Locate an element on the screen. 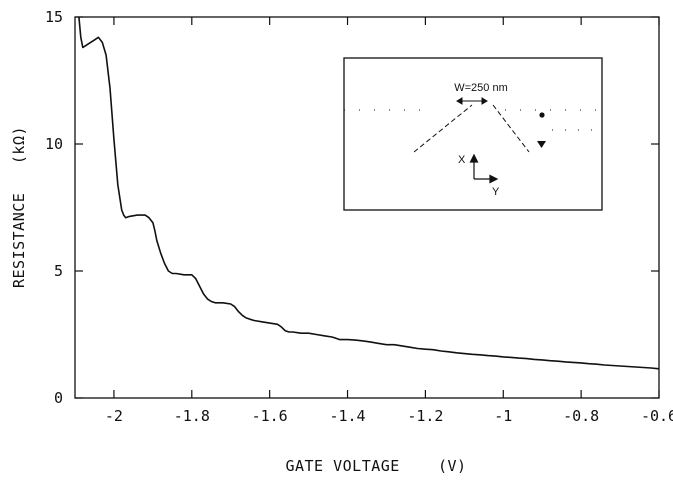 Image resolution: width=673 pixels, height=491 pixels. y-tick-label: 0 is located at coordinates (58, 398).